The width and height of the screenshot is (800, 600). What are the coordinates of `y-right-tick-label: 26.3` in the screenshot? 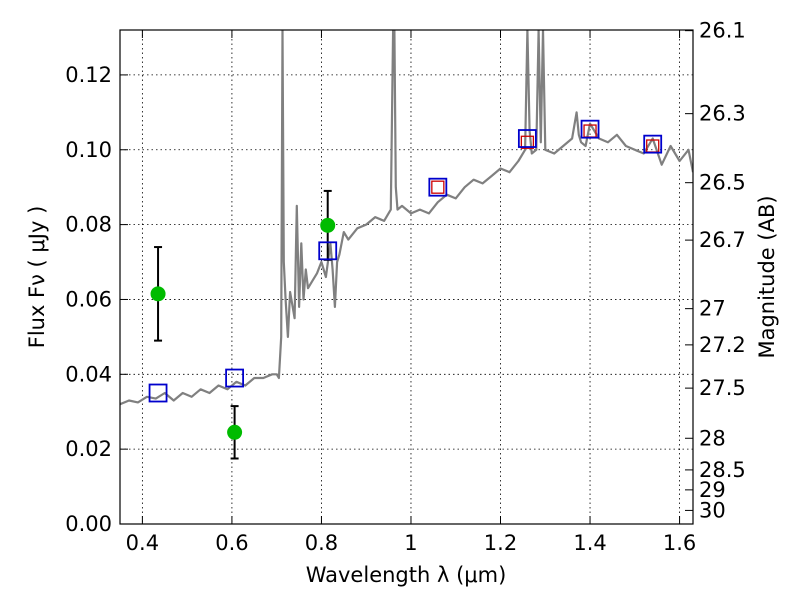 It's located at (722, 114).